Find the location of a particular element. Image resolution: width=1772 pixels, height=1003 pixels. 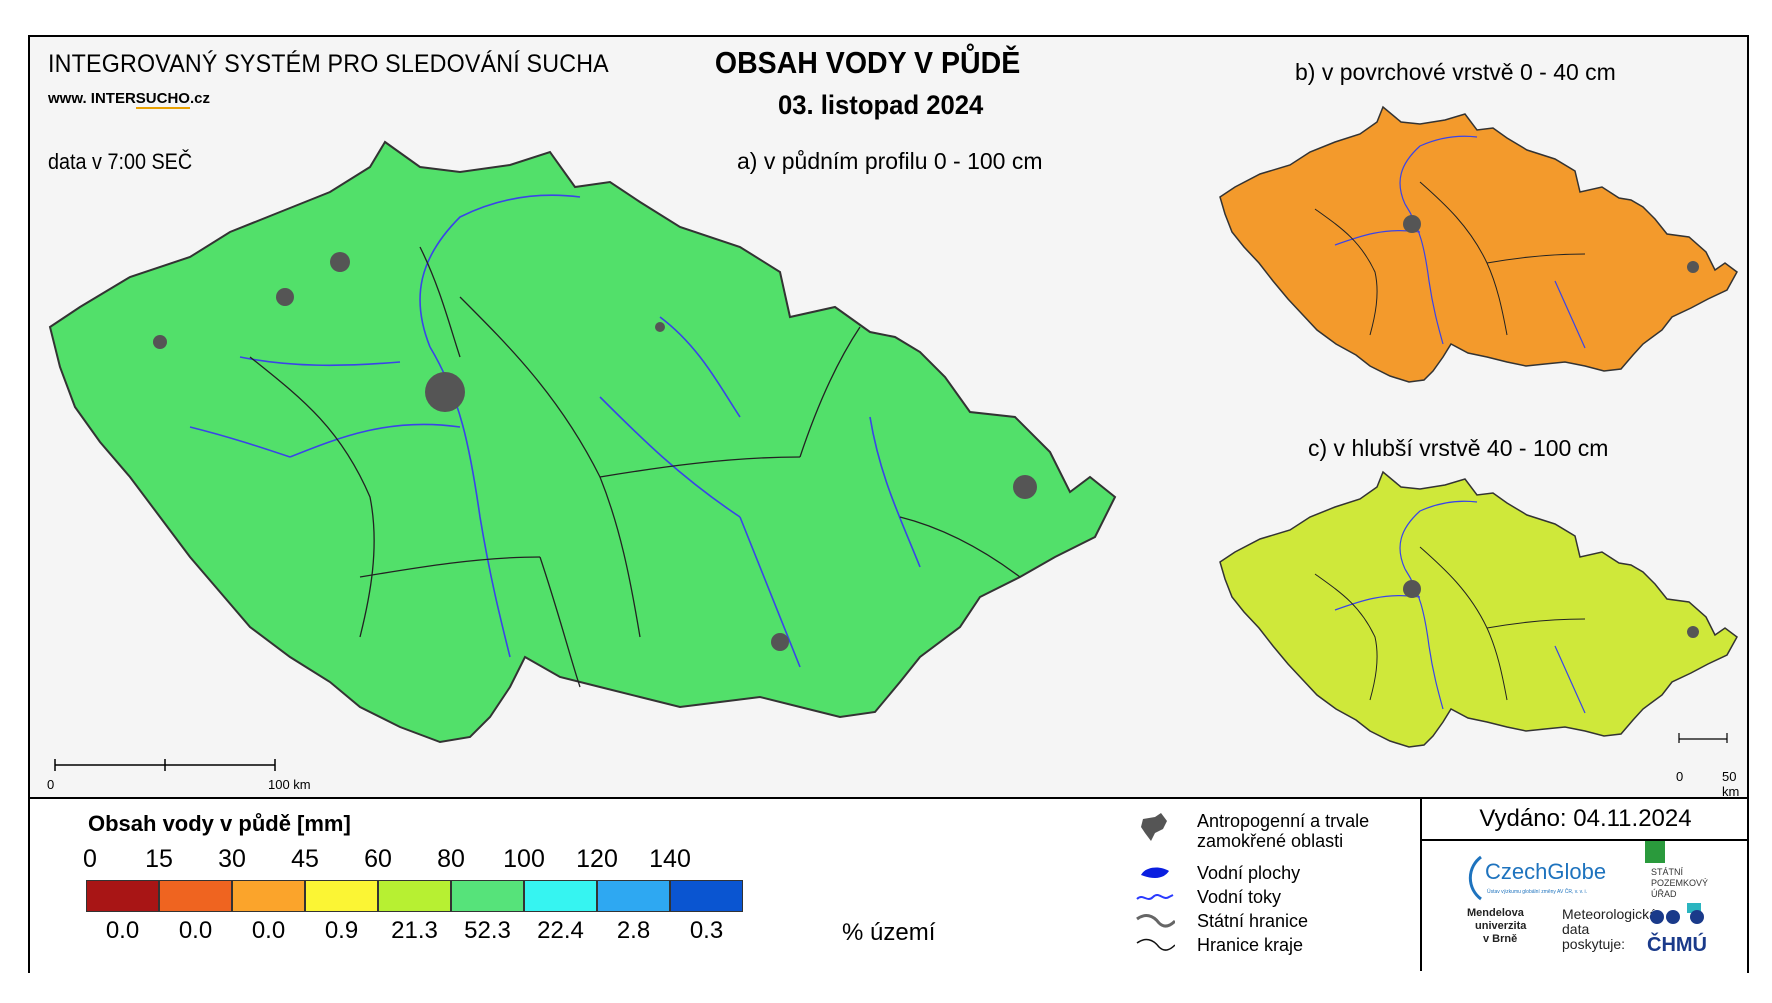

state-border-icon is located at coordinates (1155, 921).